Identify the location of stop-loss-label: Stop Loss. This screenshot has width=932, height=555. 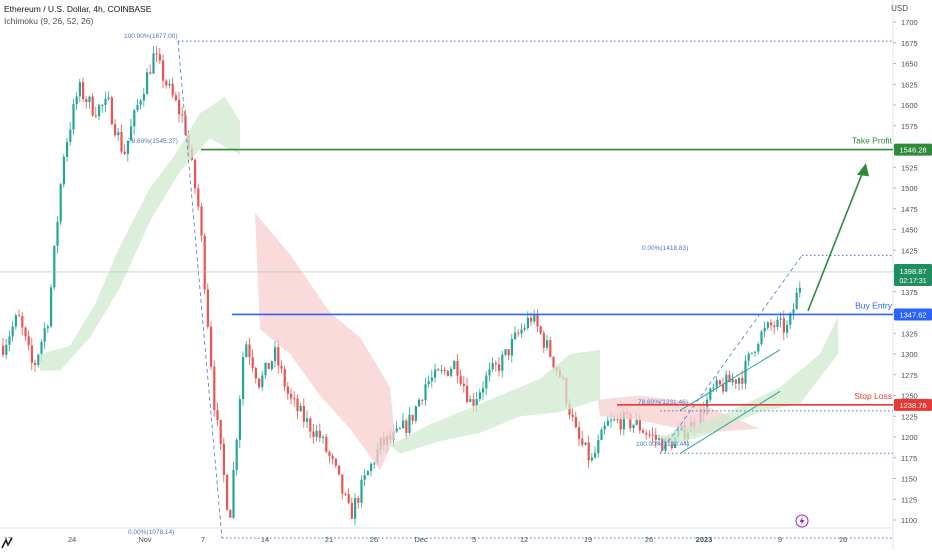
(873, 396).